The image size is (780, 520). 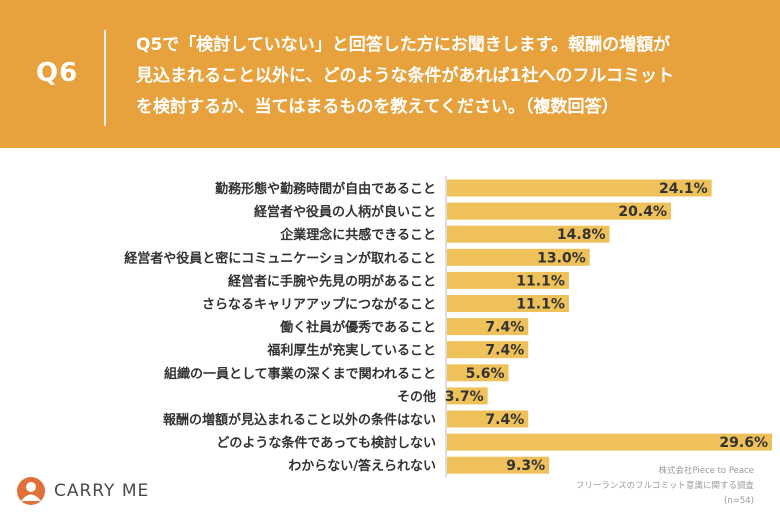 What do you see at coordinates (706, 471) in the screenshot?
I see `credit-company: 株式会社Piece to Peace` at bounding box center [706, 471].